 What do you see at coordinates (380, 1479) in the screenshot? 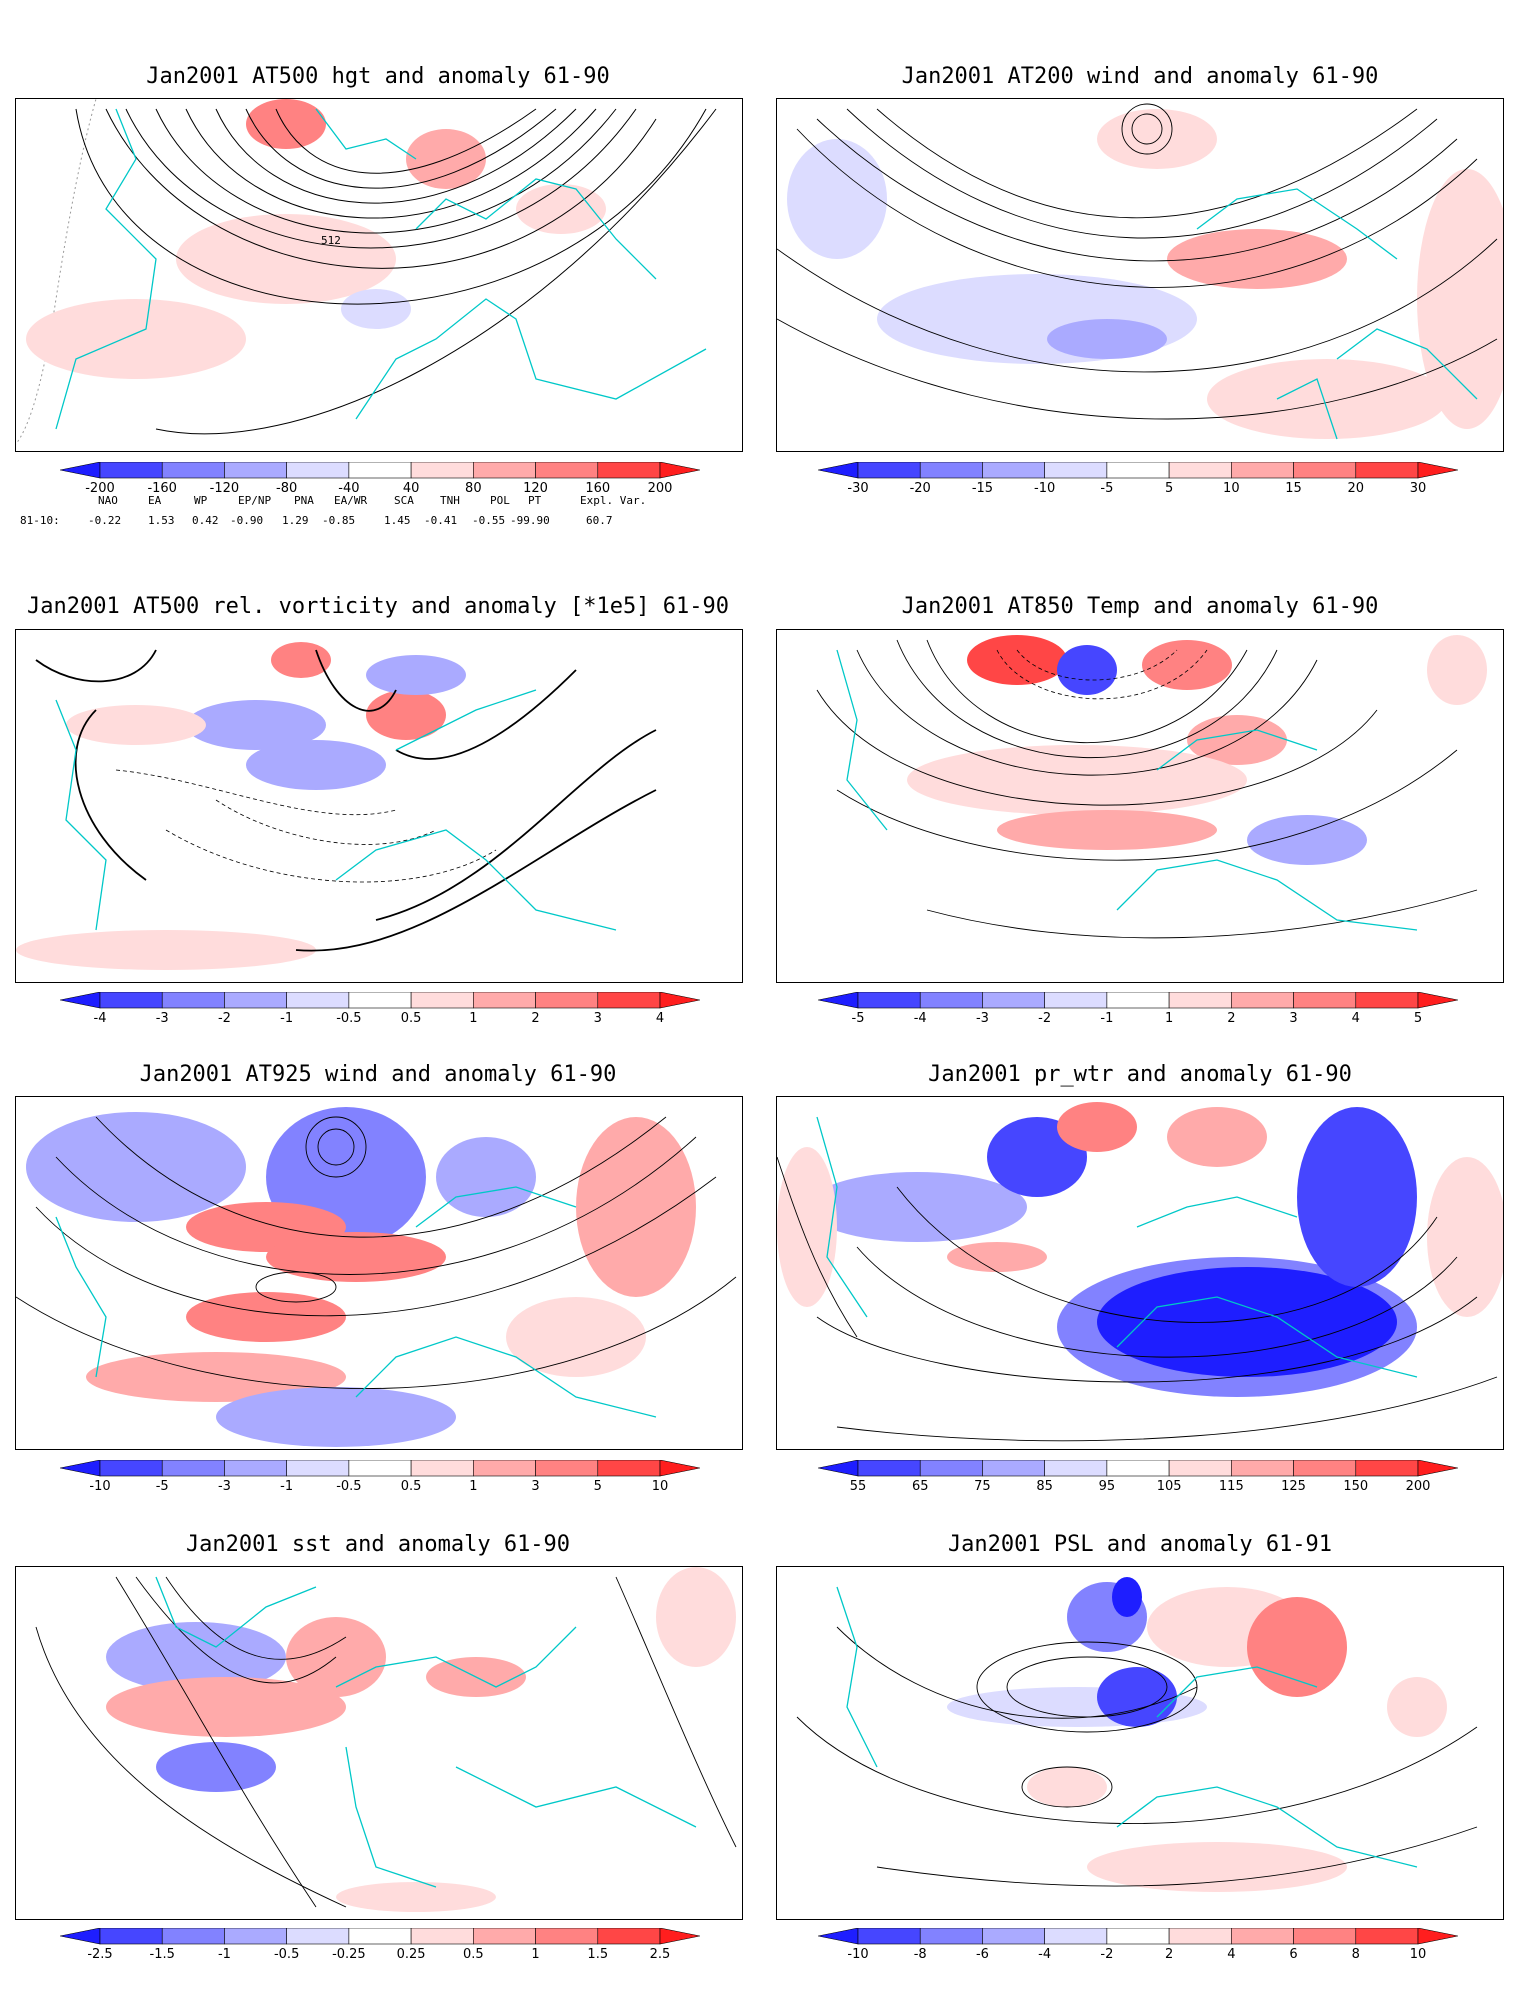
I see `colorbar: -10 -5 -3 -1 -0.5 0.5 1 3 5 10` at bounding box center [380, 1479].